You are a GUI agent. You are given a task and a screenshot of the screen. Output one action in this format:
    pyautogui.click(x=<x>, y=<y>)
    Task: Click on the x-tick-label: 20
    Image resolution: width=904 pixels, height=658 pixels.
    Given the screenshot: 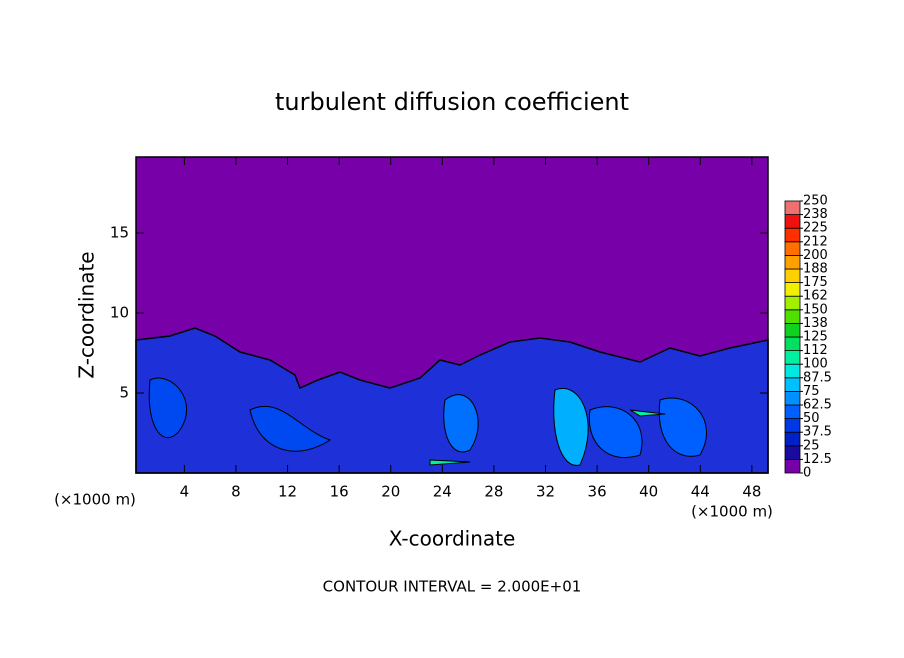 What is the action you would take?
    pyautogui.click(x=390, y=492)
    